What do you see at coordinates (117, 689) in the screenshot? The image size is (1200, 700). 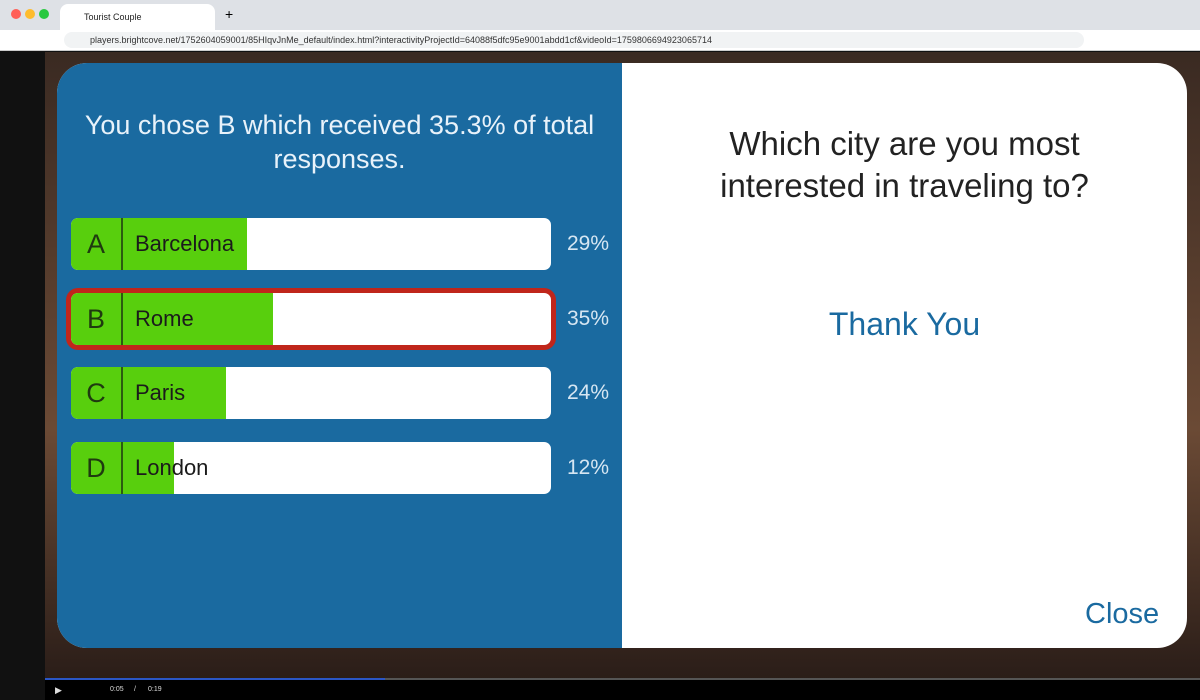 I see `current-time: 0:05` at bounding box center [117, 689].